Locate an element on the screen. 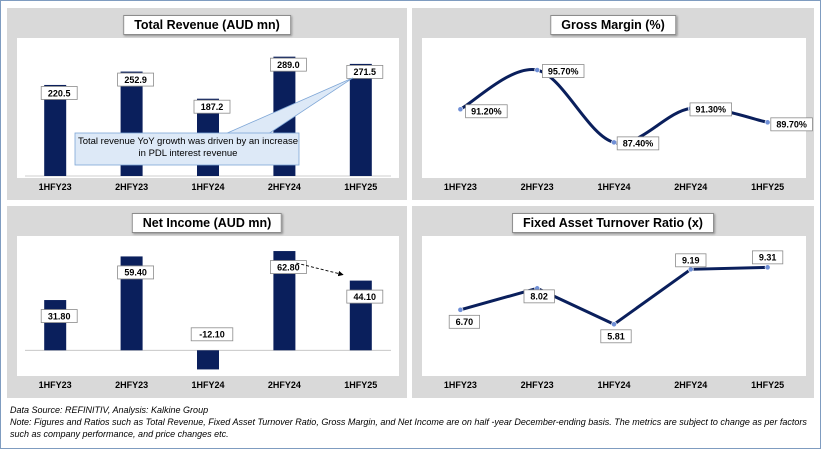 This screenshot has height=451, width=823. data-label-group: 59.40 is located at coordinates (135, 272).